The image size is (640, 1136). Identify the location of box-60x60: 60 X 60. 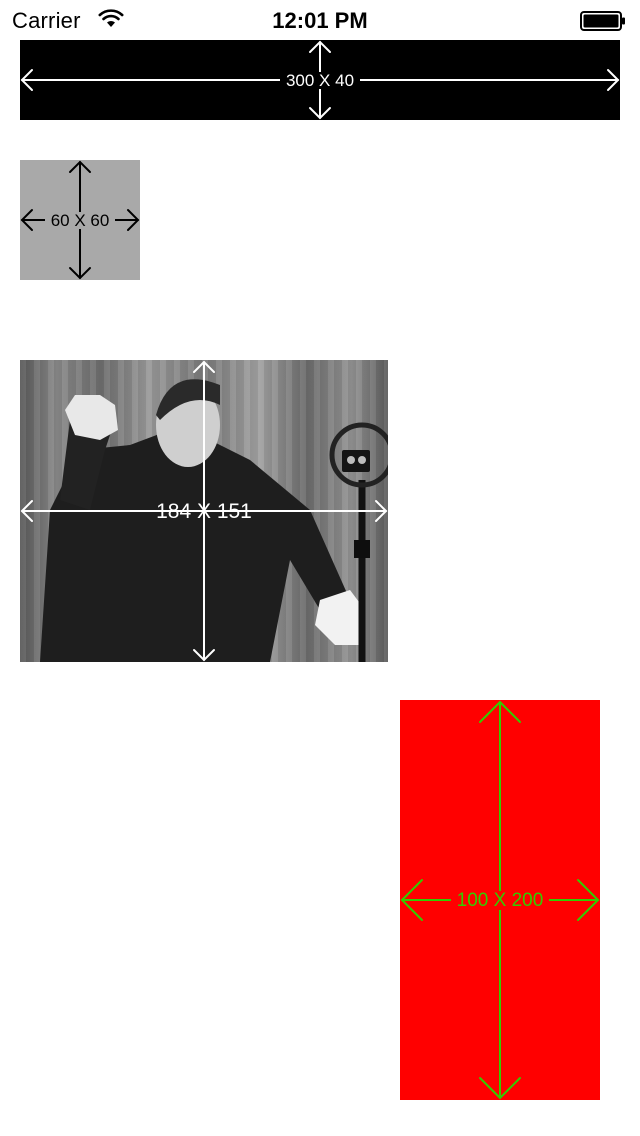
(80, 220).